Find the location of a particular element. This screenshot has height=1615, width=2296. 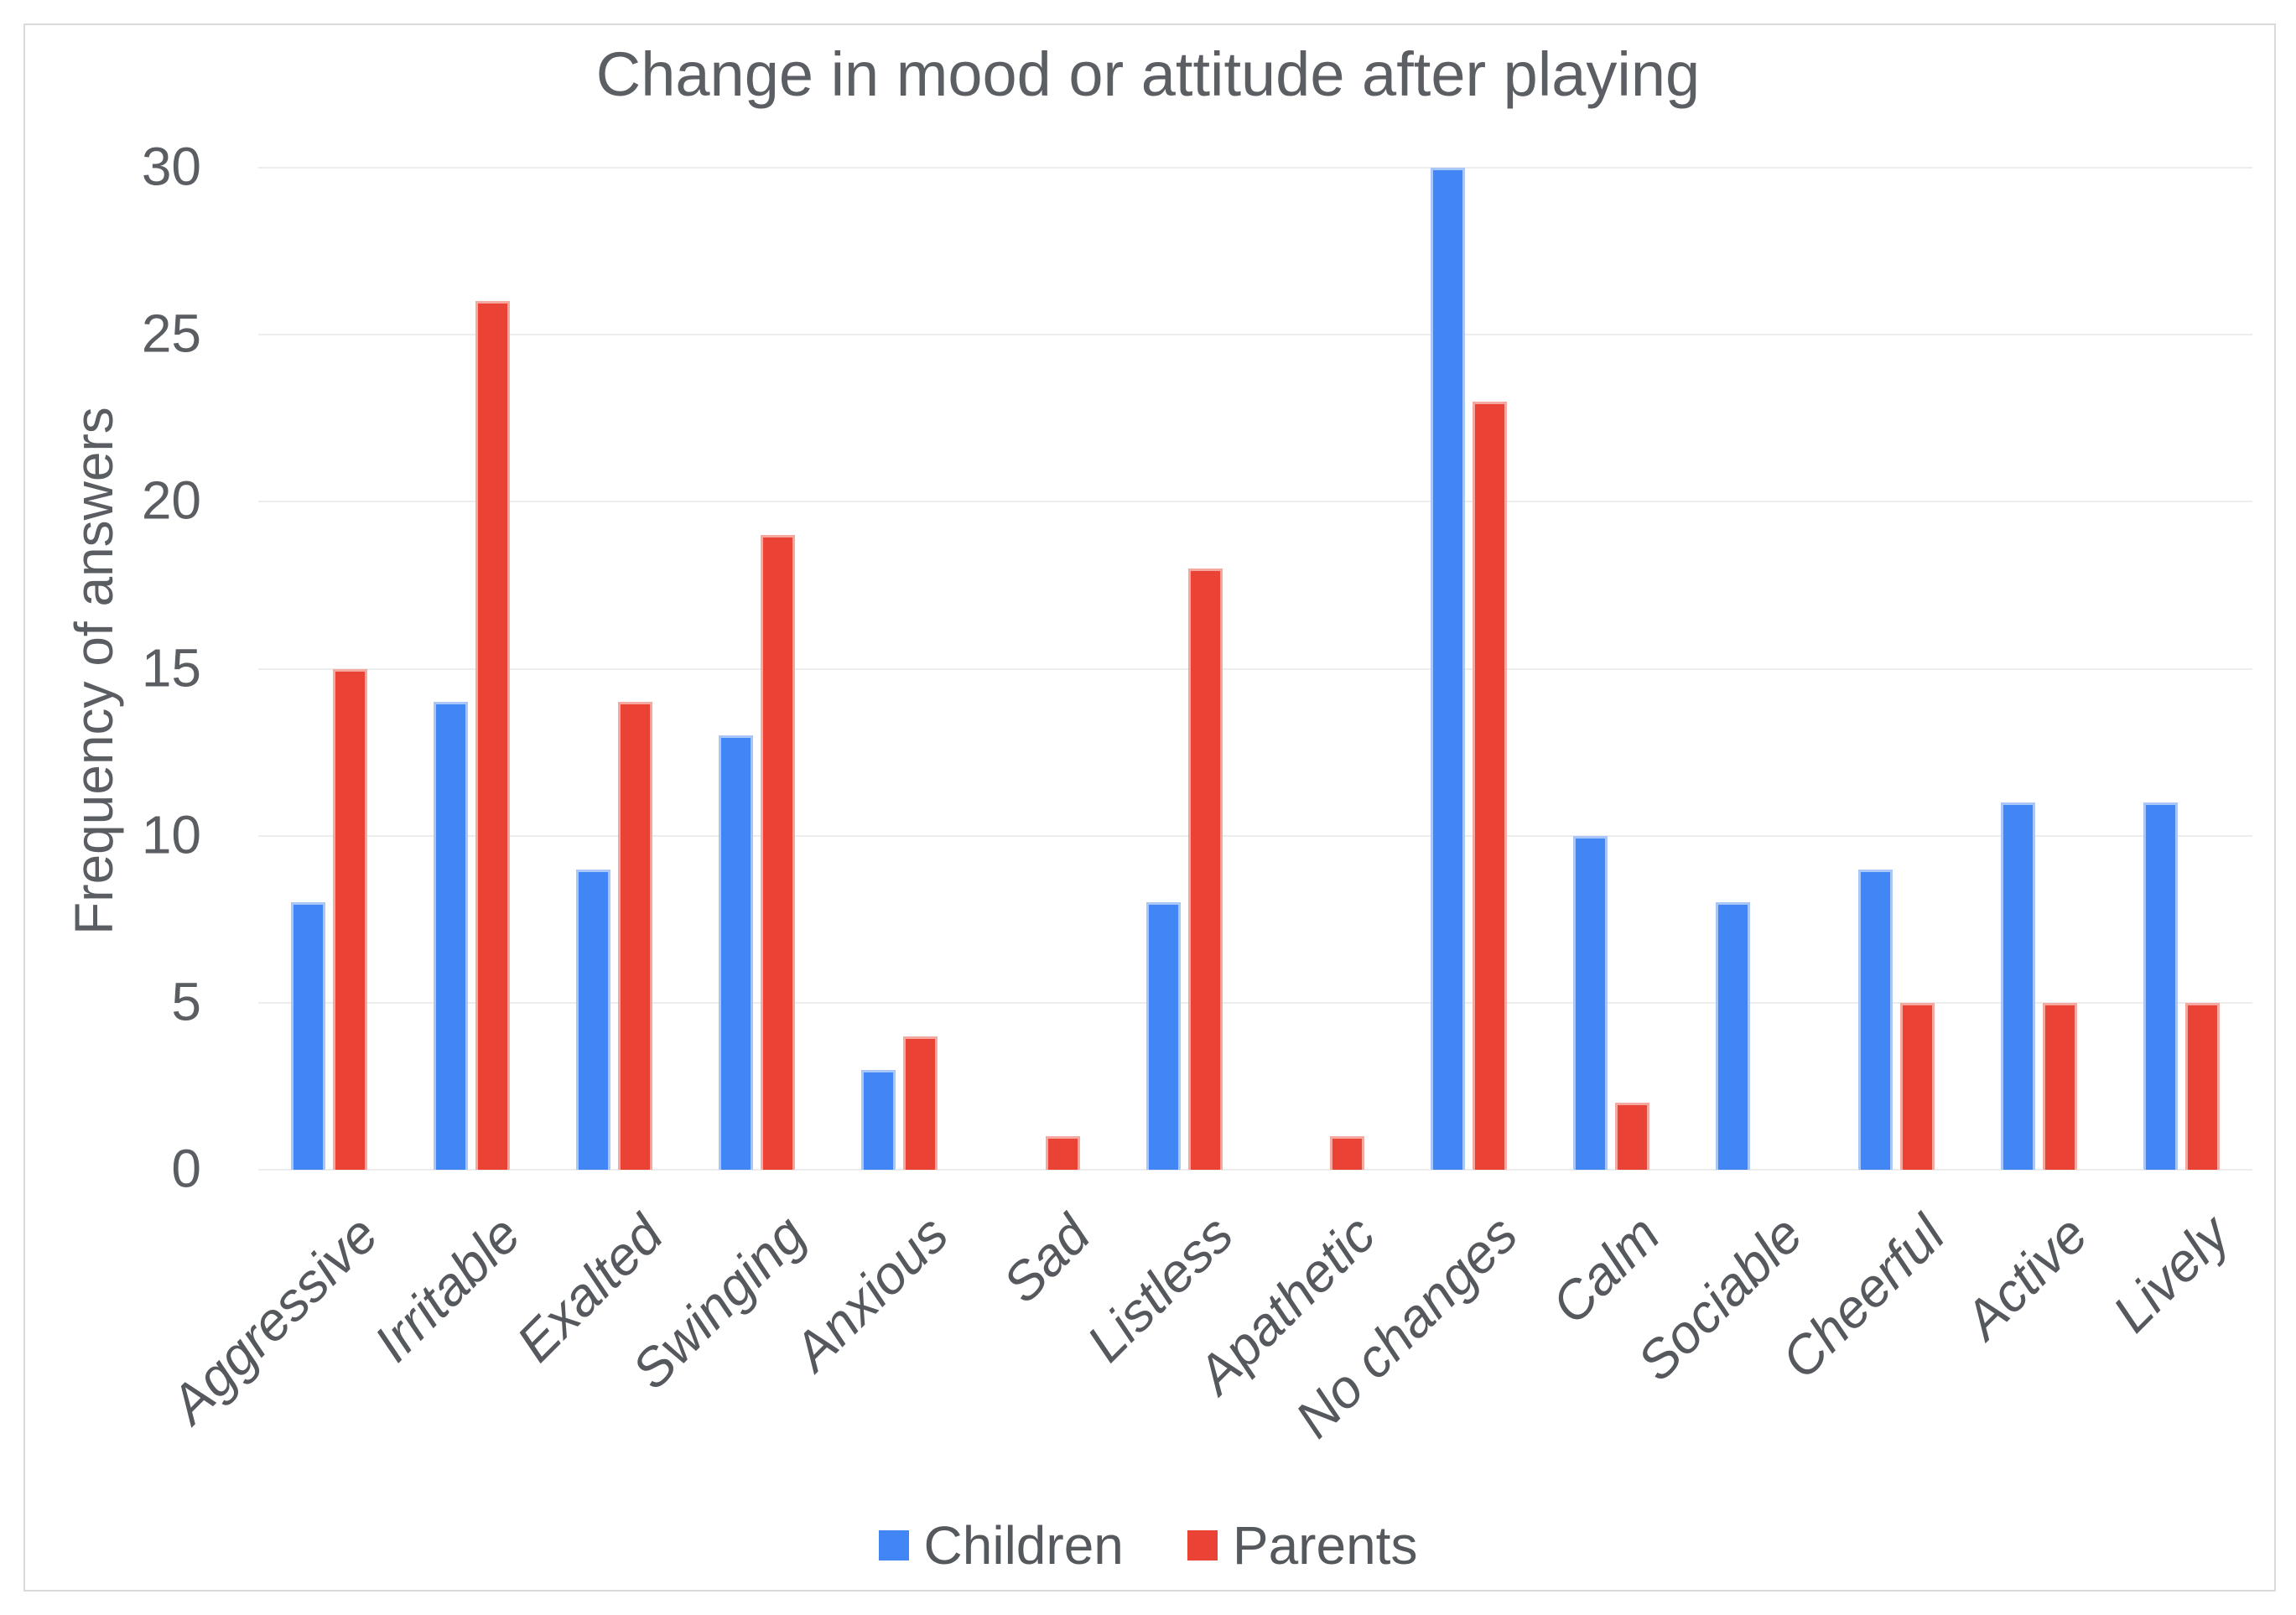

bar-parents-swinging is located at coordinates (778, 852).